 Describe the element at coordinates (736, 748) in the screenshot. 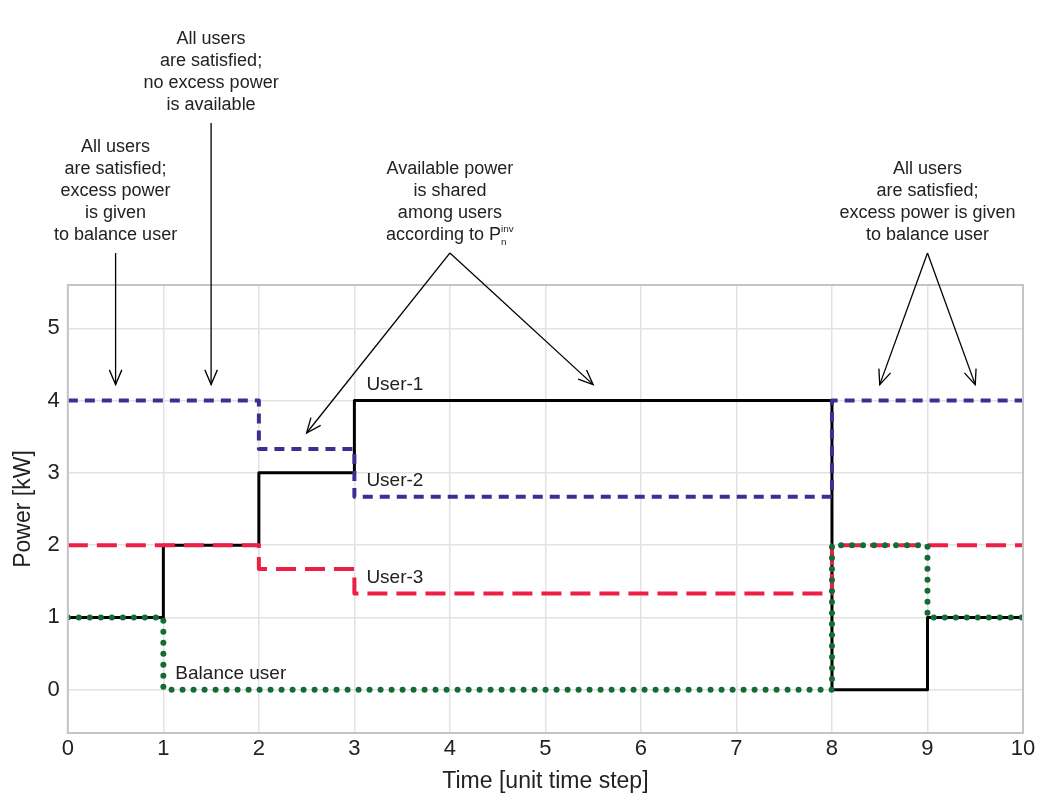

I see `x-tick-label: 7` at that location.